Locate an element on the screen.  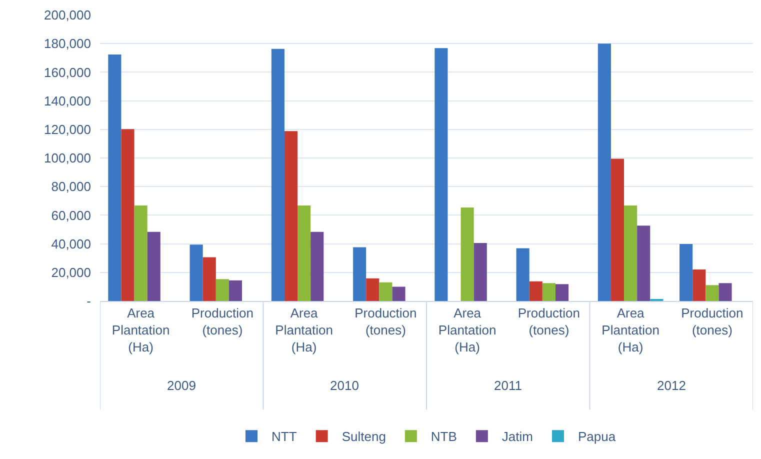
text: 2011 is located at coordinates (508, 385).